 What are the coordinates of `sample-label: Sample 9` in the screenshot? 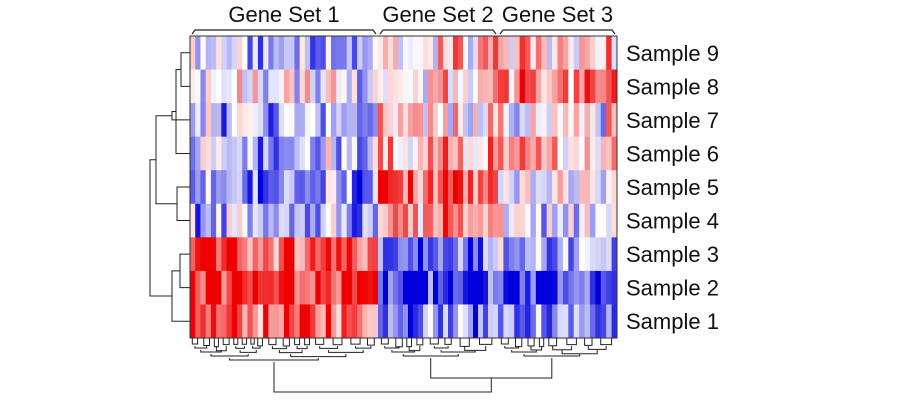 It's located at (672, 53).